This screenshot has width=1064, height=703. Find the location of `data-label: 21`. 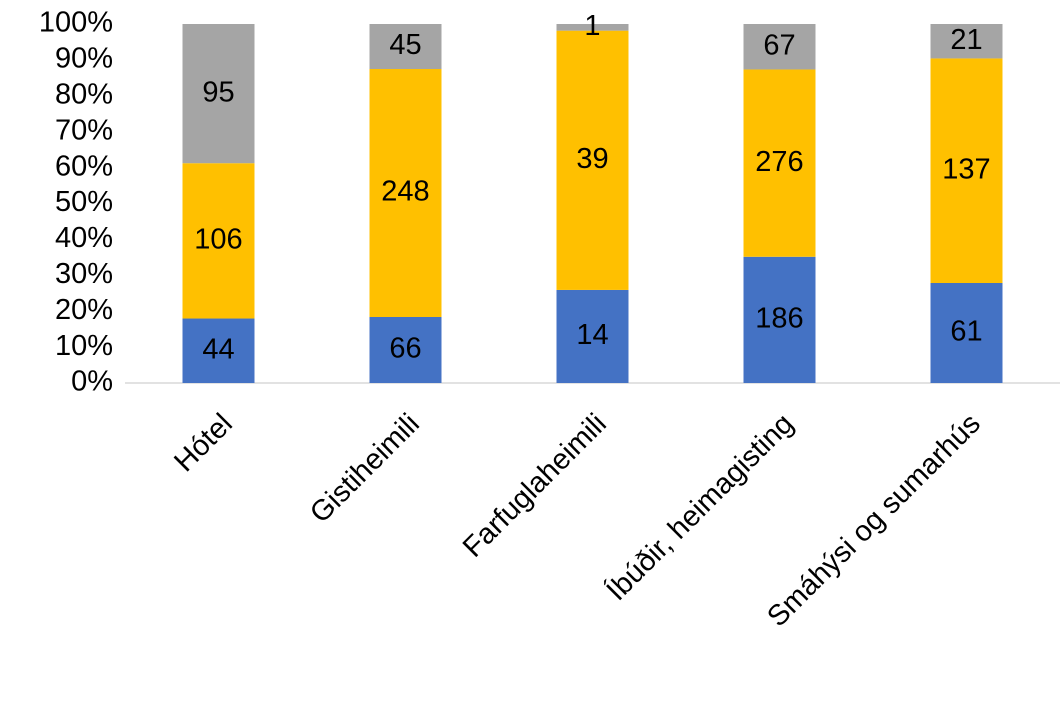

data-label: 21 is located at coordinates (966, 40).